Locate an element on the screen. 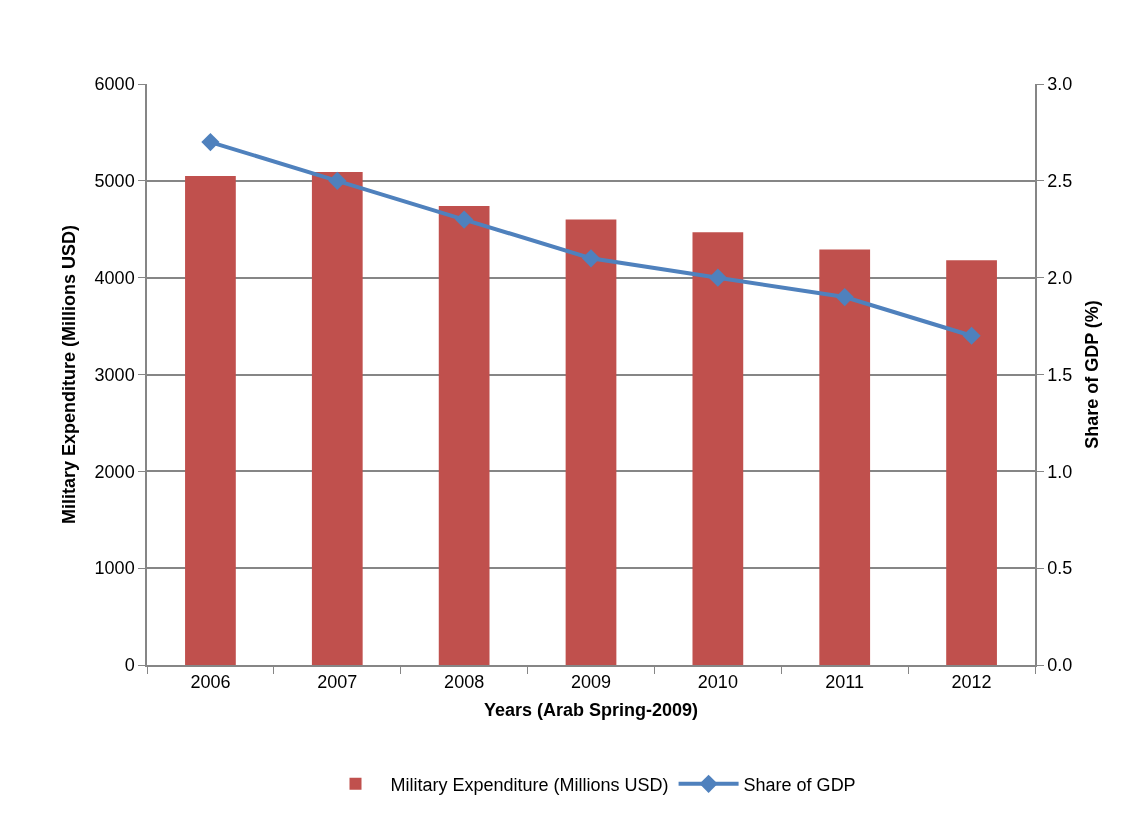  y-tick-label: 3000 is located at coordinates (114, 374).